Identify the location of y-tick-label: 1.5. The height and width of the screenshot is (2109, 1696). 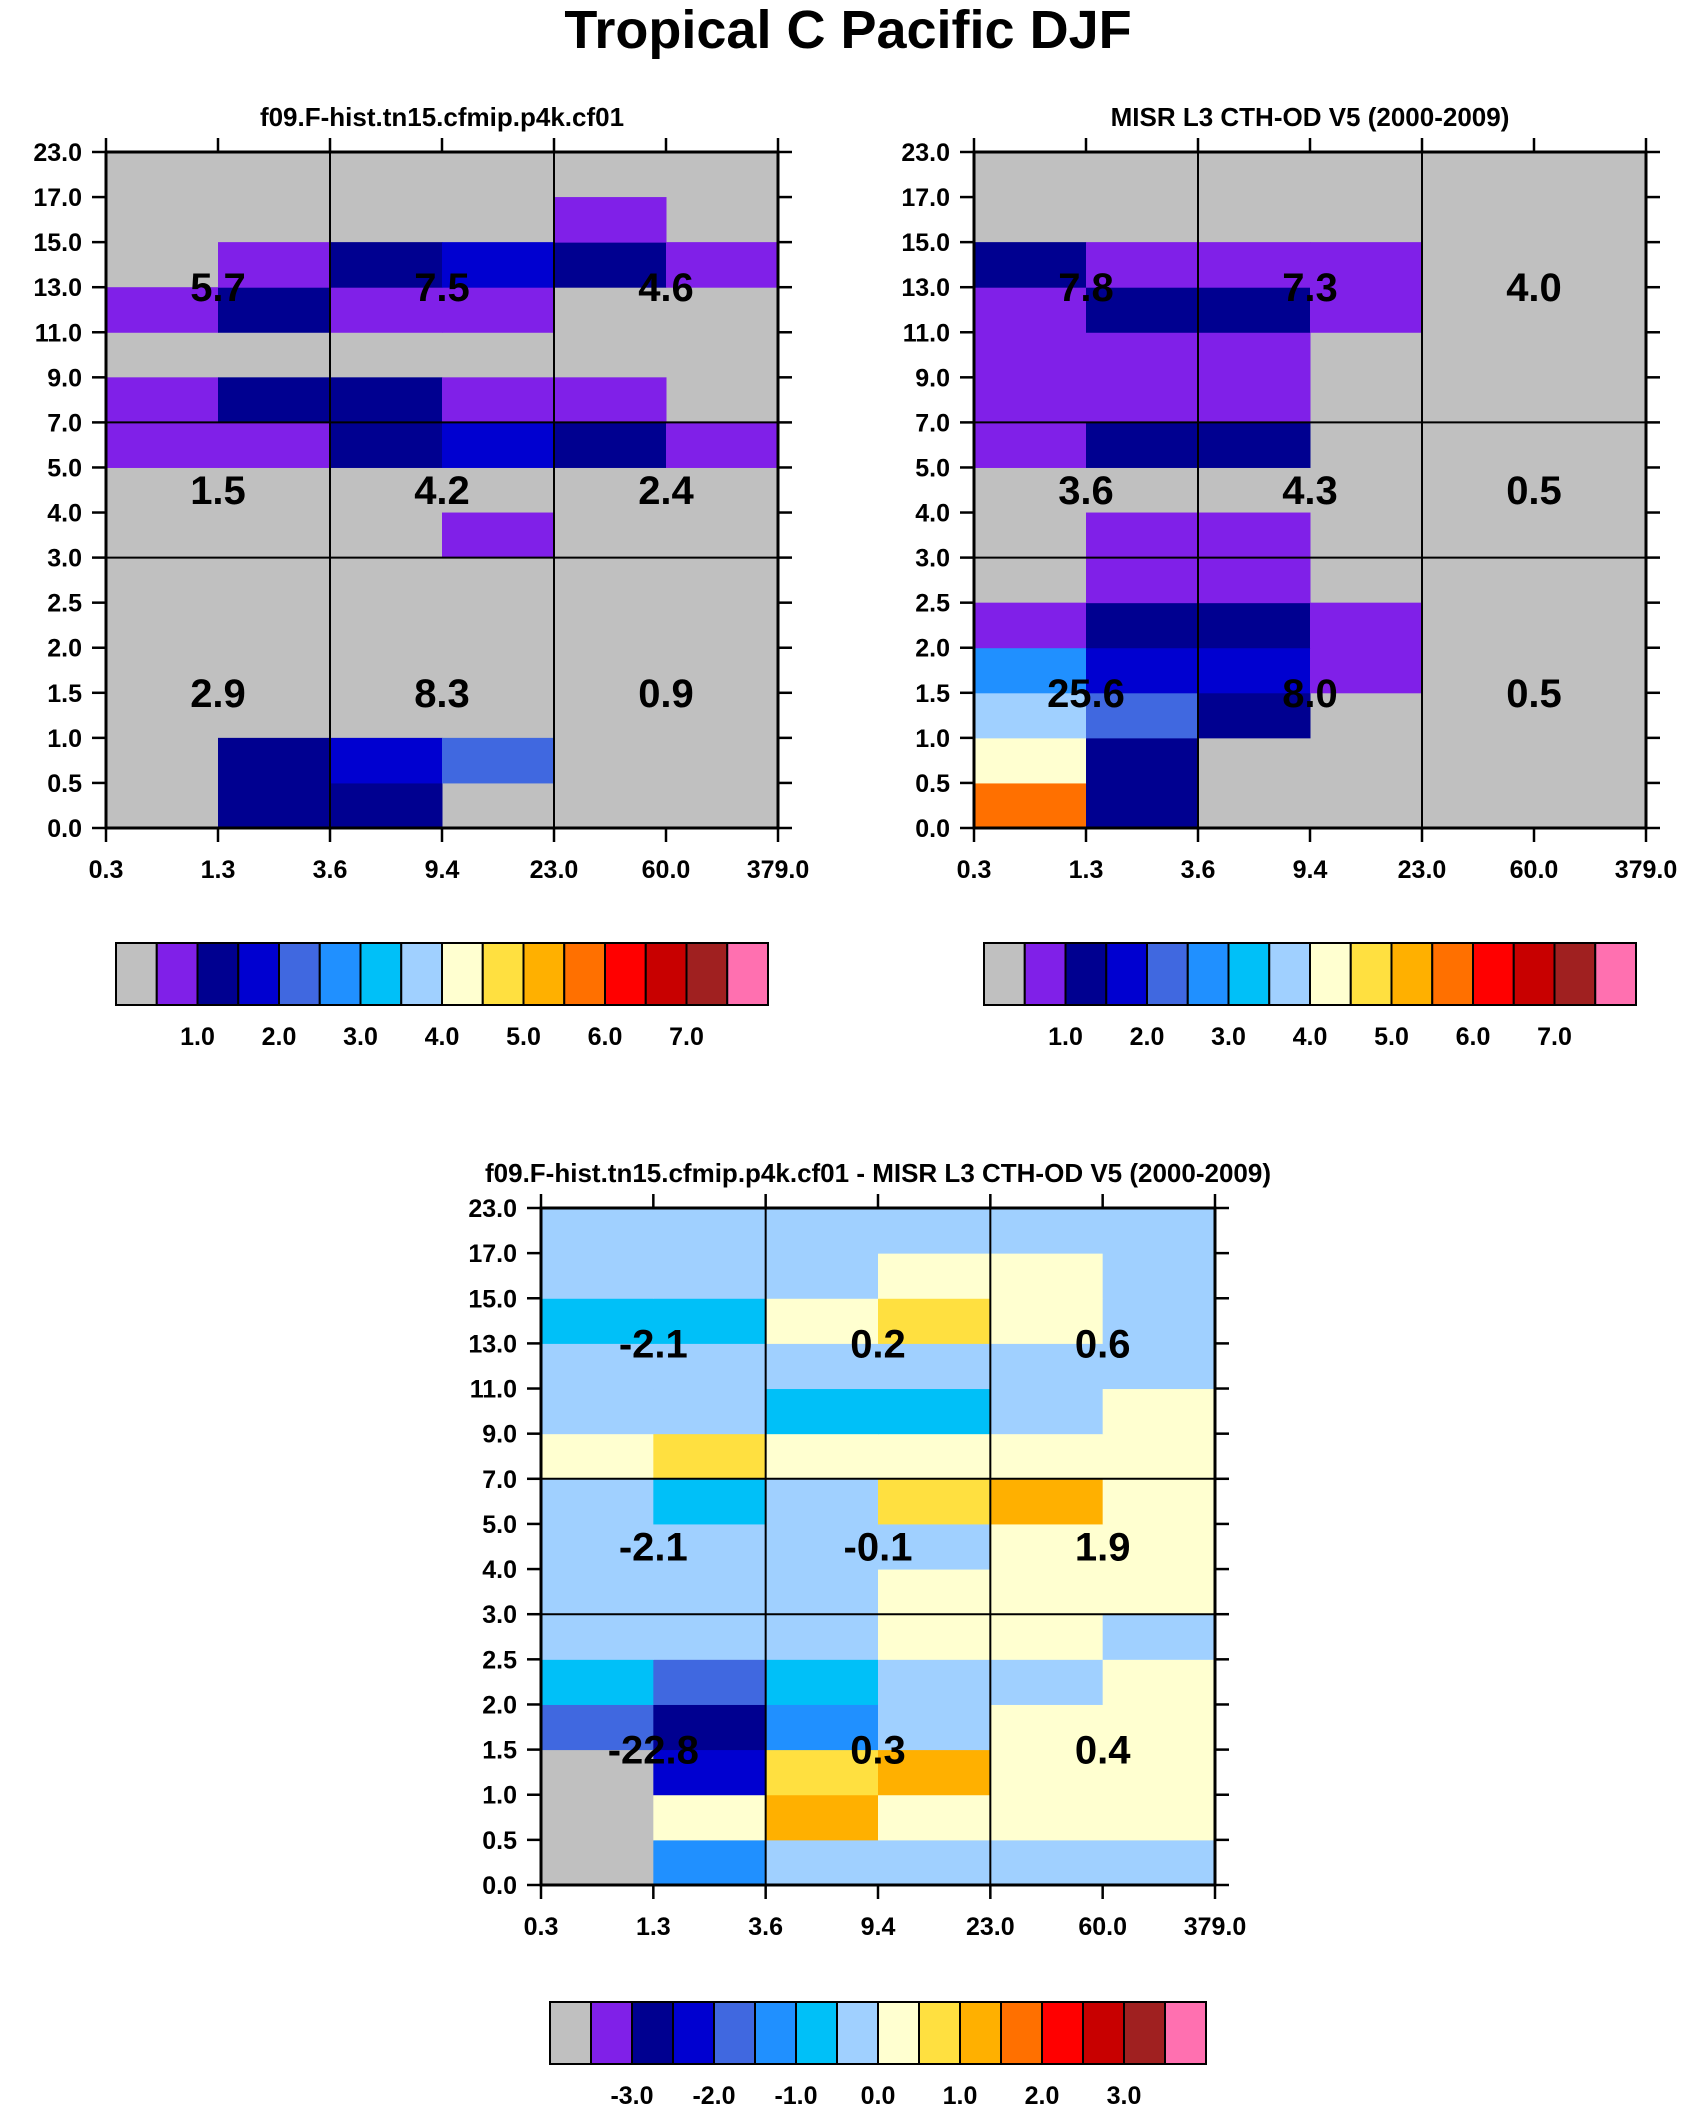
(64, 694).